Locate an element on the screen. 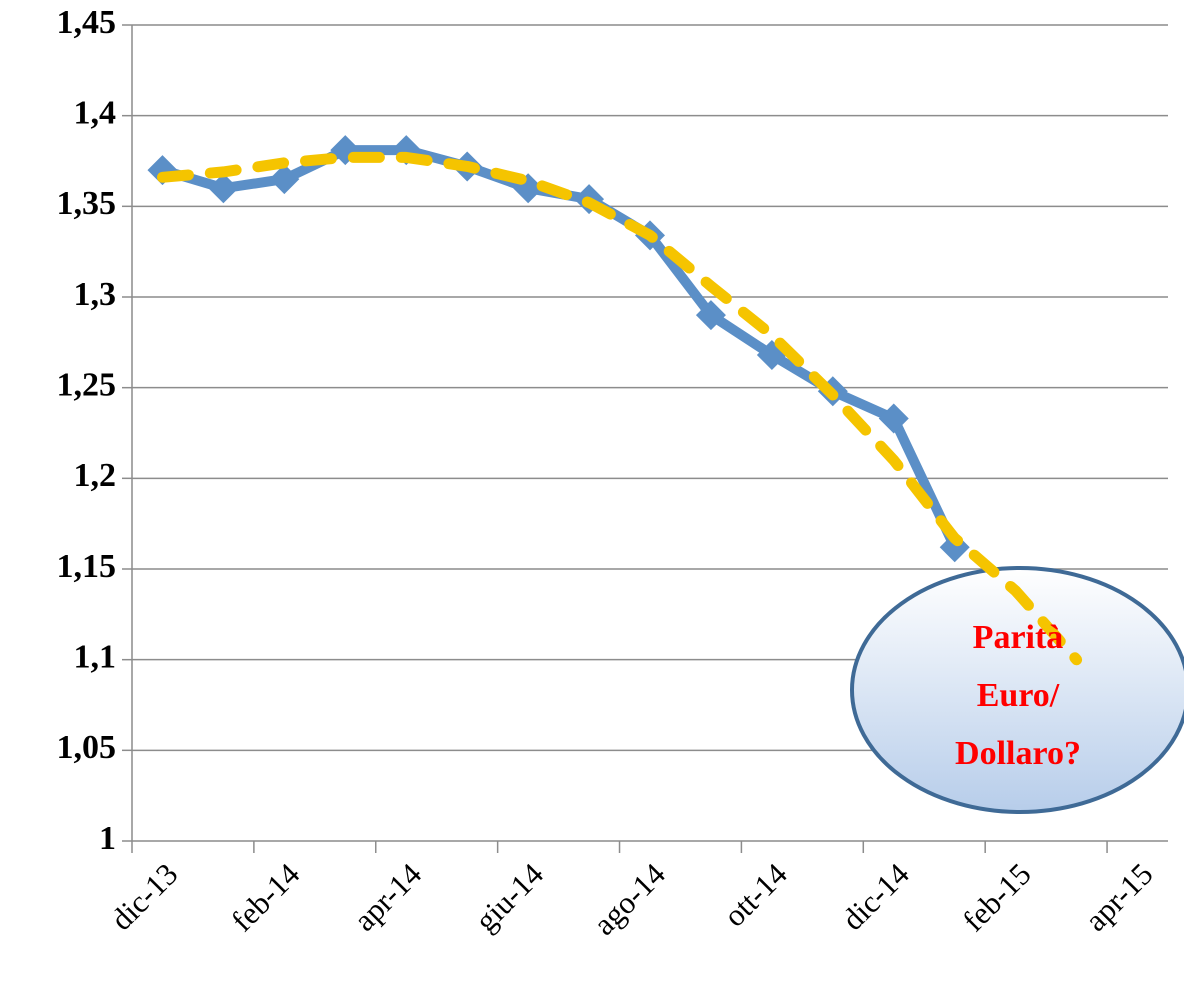 This screenshot has height=986, width=1184. y-tick-label: 1,35 is located at coordinates (87, 203).